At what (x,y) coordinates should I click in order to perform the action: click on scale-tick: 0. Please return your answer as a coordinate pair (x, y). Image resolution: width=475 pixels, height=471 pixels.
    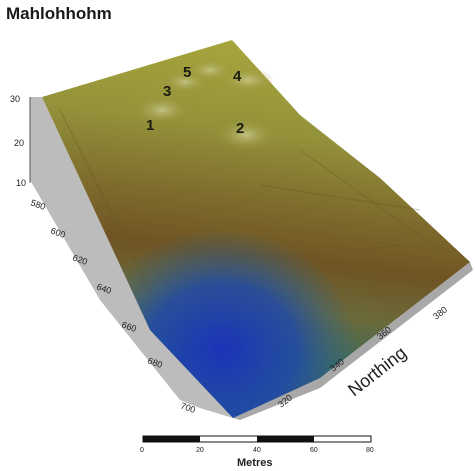
    Looking at the image, I should click on (142, 450).